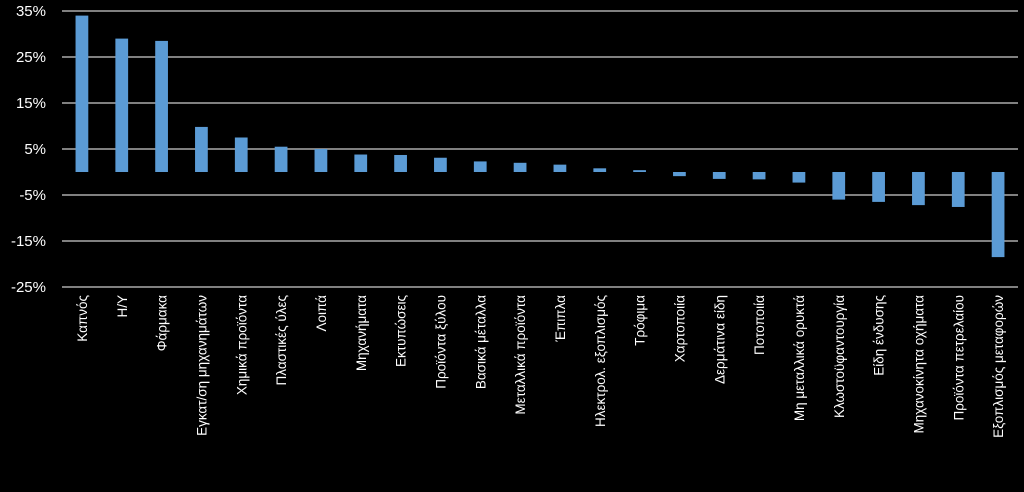 The width and height of the screenshot is (1024, 492). I want to click on x-category-label: Εγκατ/ση μηχανημάτων, so click(201, 365).